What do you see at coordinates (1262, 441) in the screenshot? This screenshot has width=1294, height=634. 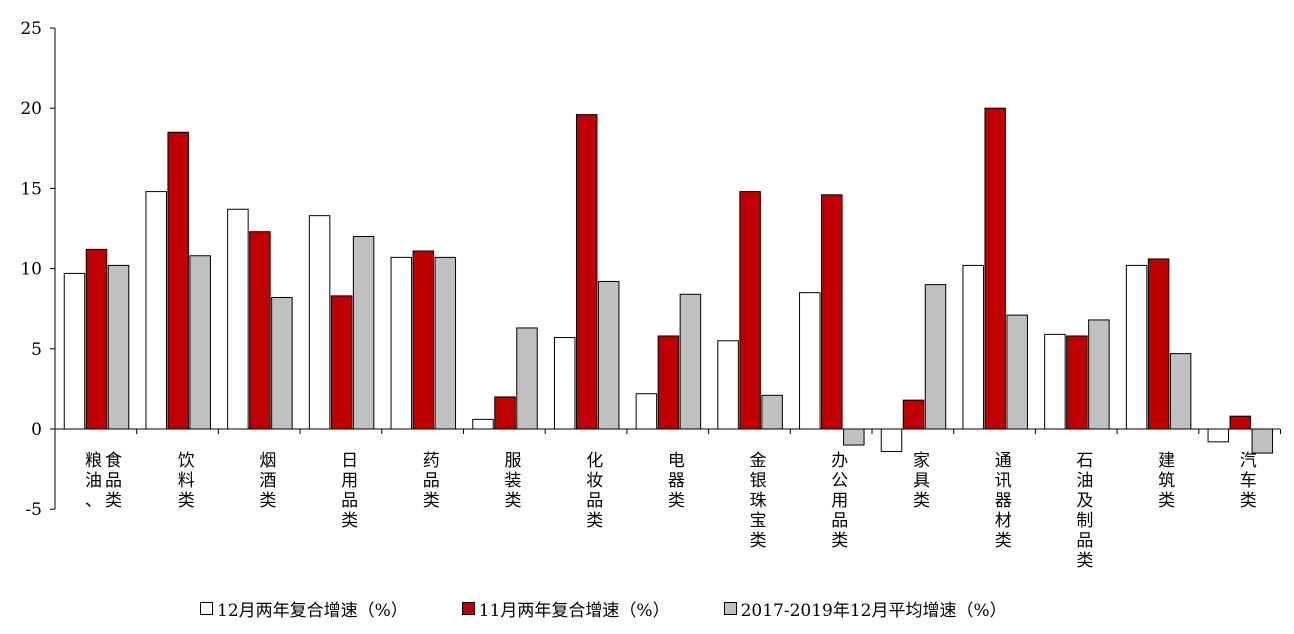 I see `bar-s2-c14` at bounding box center [1262, 441].